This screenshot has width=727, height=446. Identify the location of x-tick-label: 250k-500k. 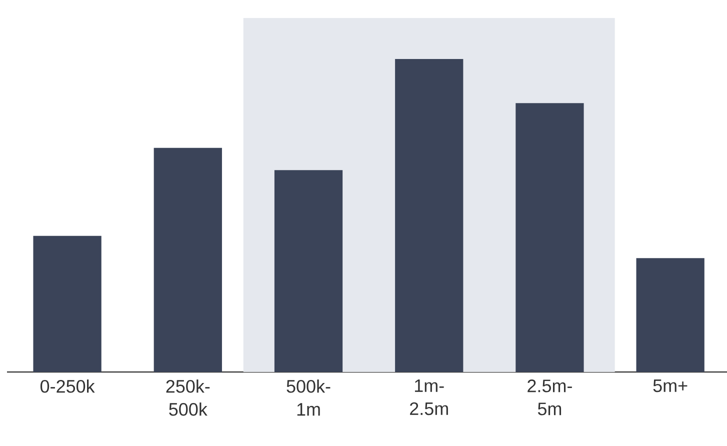
(188, 398).